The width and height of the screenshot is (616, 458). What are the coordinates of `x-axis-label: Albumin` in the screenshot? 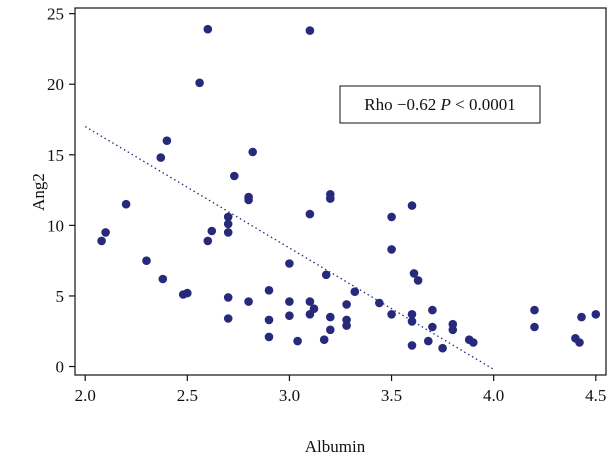 It's located at (335, 446).